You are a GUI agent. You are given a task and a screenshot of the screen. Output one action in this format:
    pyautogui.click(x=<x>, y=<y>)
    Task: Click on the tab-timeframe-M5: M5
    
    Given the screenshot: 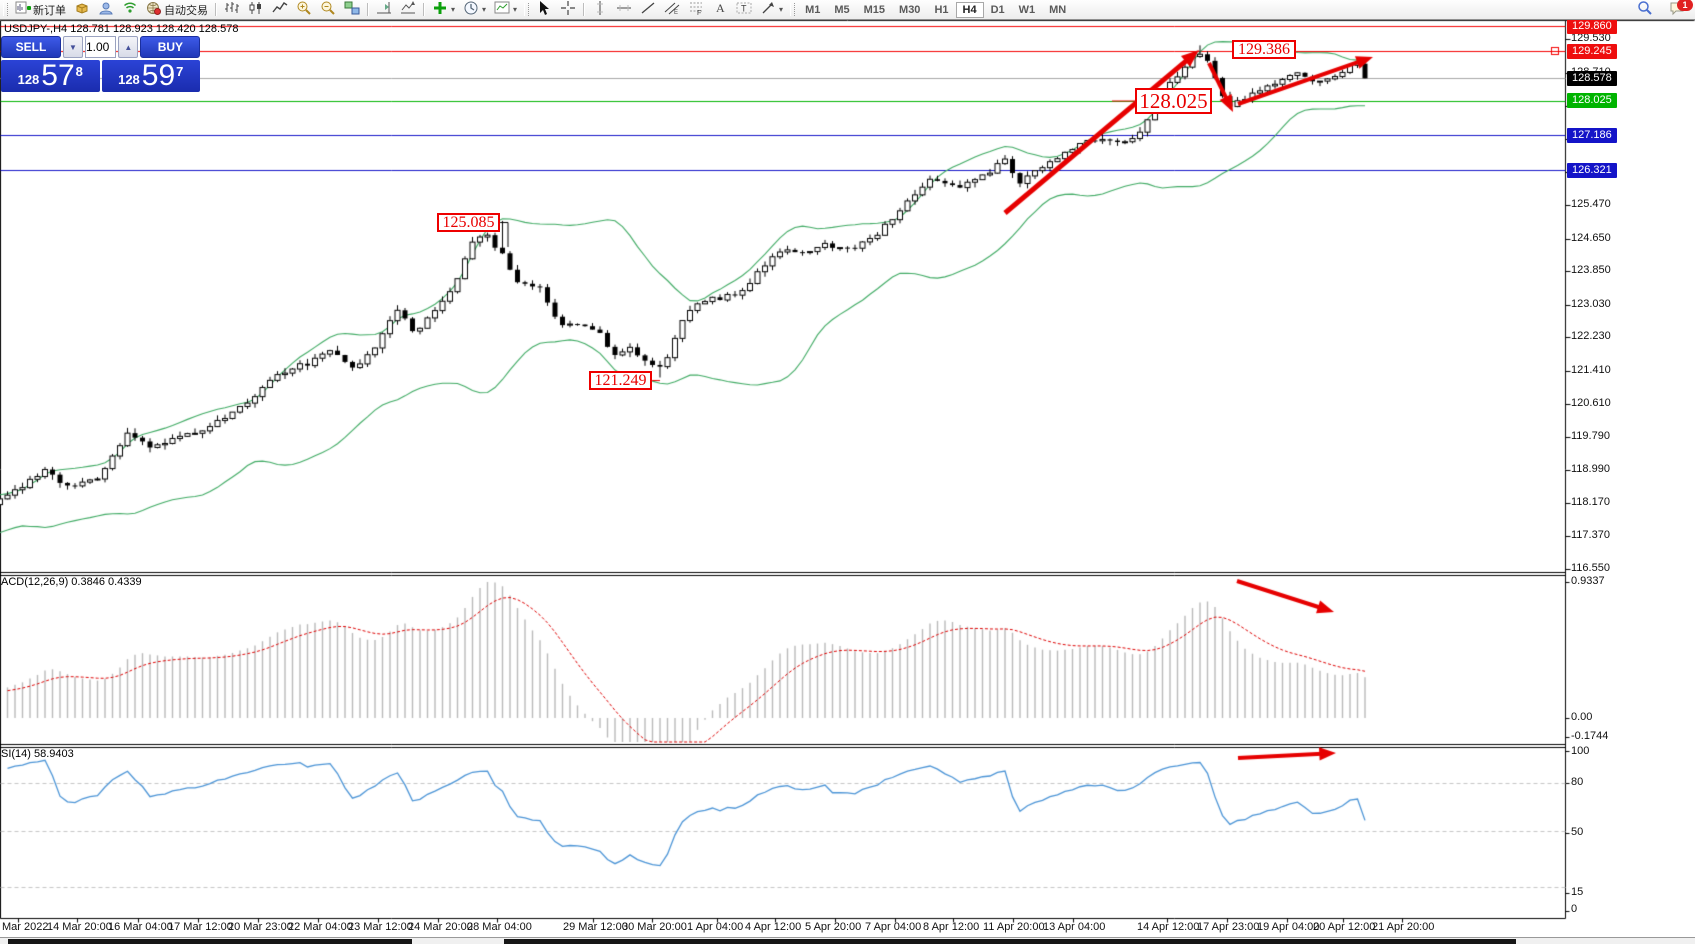 What is the action you would take?
    pyautogui.click(x=842, y=9)
    